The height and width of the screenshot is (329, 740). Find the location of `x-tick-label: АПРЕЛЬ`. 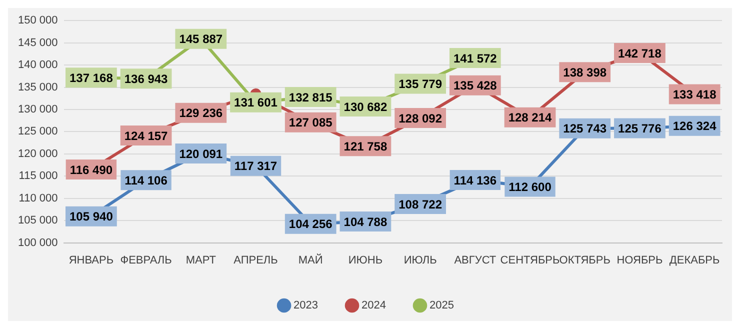

x-tick-label: АПРЕЛЬ is located at coordinates (256, 260).